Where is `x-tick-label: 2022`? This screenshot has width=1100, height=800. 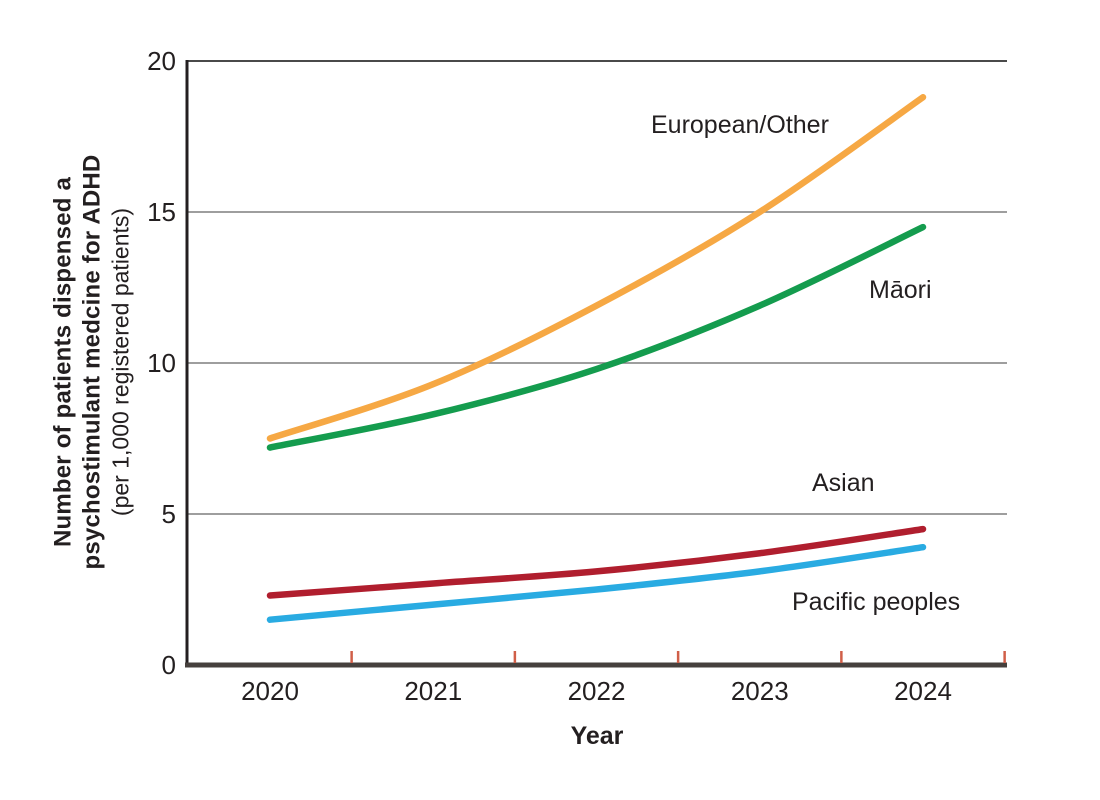
x-tick-label: 2022 is located at coordinates (597, 691).